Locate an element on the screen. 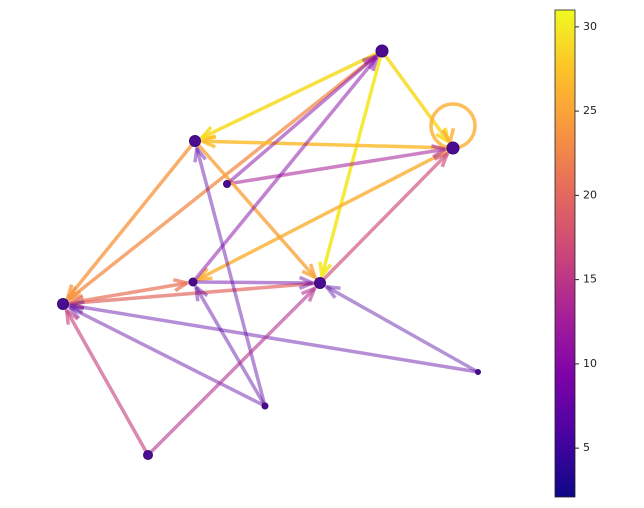 This screenshot has width=644, height=508. colorbar is located at coordinates (565, 253).